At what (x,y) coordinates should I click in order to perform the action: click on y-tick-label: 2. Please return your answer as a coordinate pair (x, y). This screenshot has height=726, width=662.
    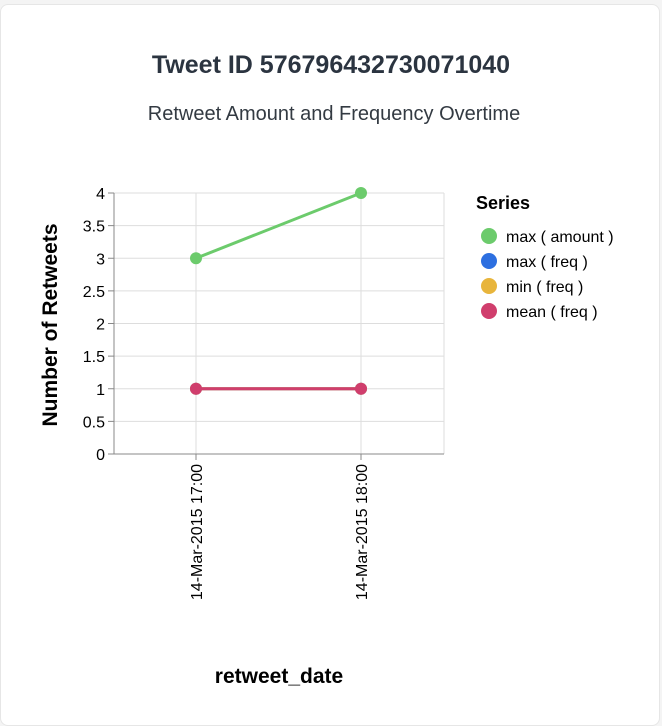
    Looking at the image, I should click on (100, 325).